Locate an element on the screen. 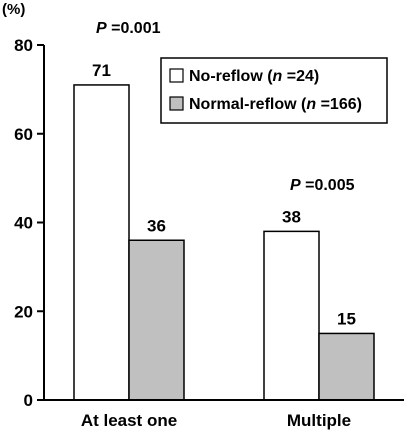 The image size is (413, 440). y-tick-label: 40 is located at coordinates (23, 223).